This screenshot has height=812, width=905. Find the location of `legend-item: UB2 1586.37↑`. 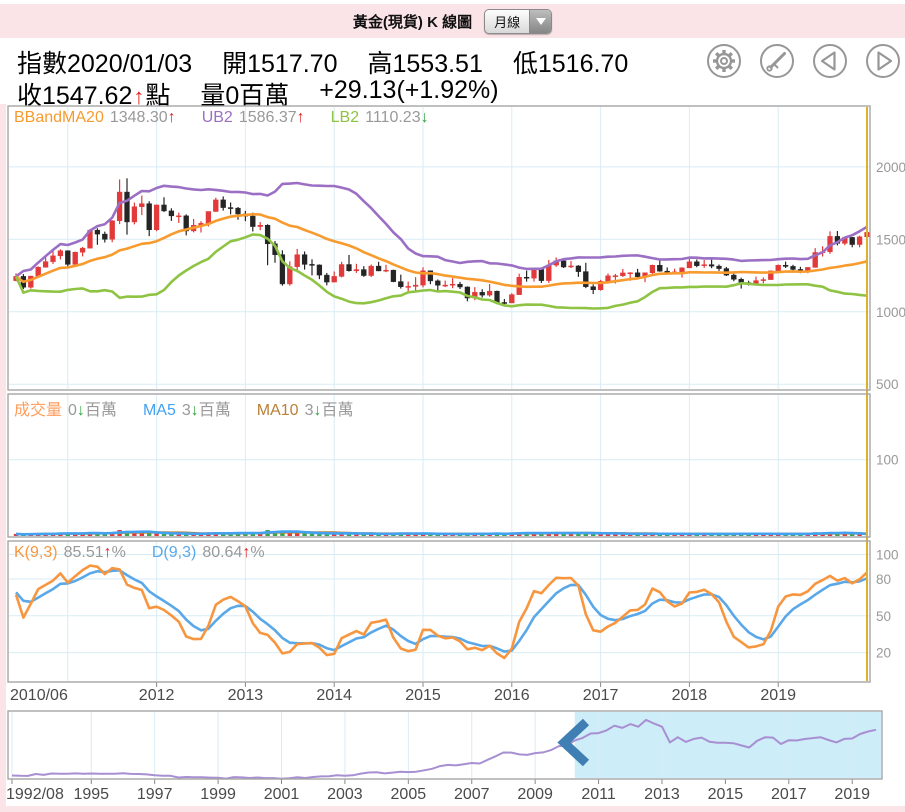

legend-item: UB2 1586.37↑ is located at coordinates (253, 117).